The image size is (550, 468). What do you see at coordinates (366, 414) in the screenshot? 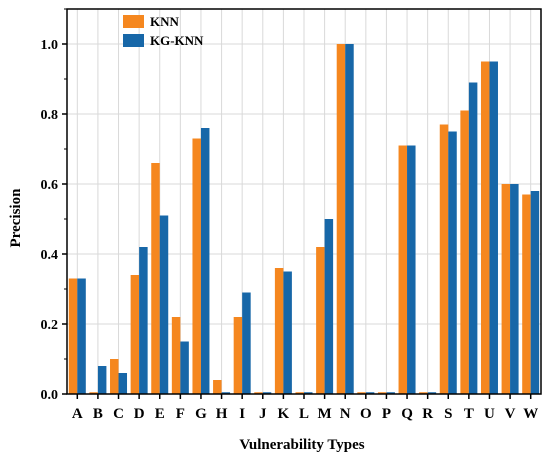
I see `x-tick-label: O` at bounding box center [366, 414].